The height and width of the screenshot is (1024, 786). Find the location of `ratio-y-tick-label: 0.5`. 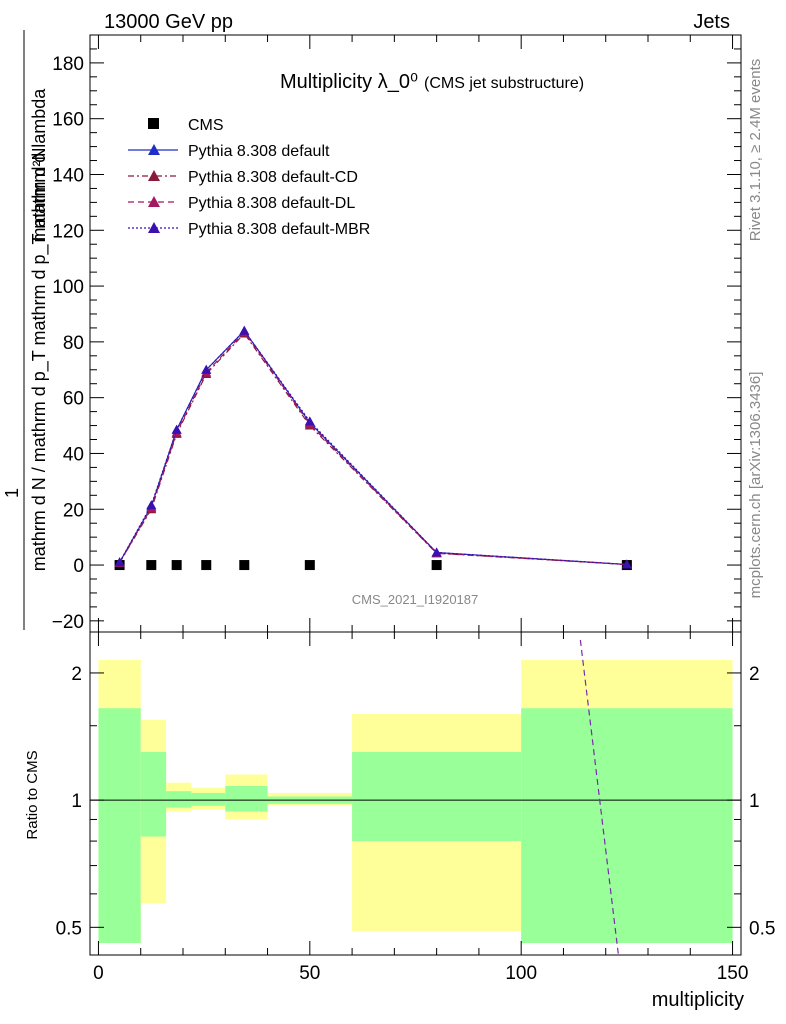

ratio-y-tick-label: 0.5 is located at coordinates (69, 928).